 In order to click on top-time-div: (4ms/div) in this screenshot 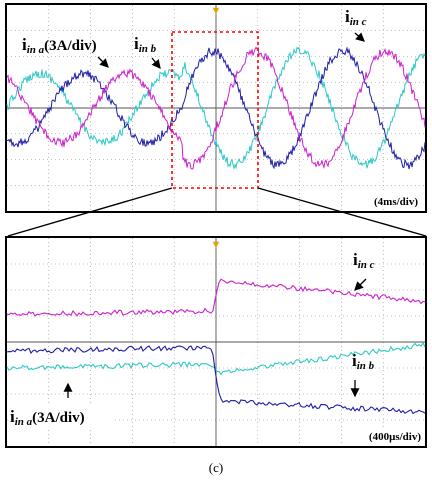, I will do `click(396, 202)`.